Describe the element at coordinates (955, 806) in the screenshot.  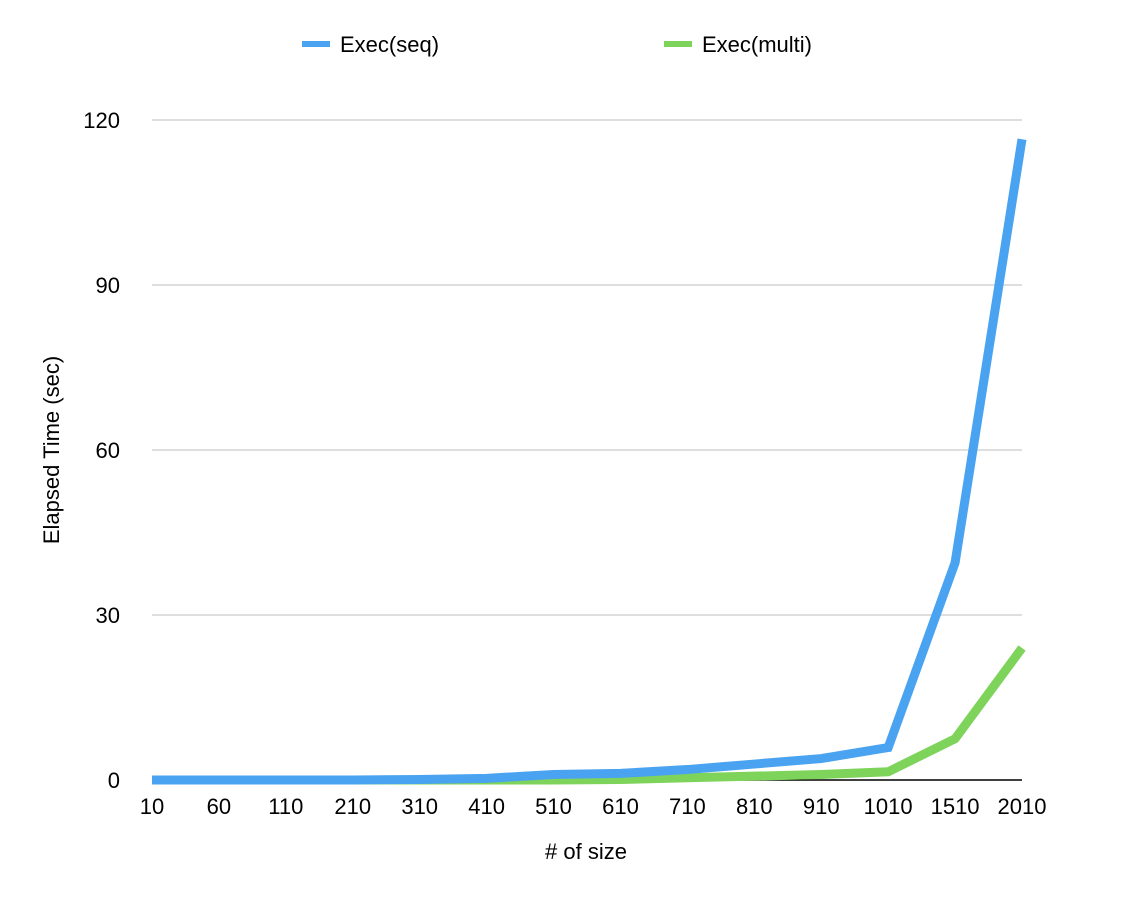
I see `x-tick-label: 1510` at that location.